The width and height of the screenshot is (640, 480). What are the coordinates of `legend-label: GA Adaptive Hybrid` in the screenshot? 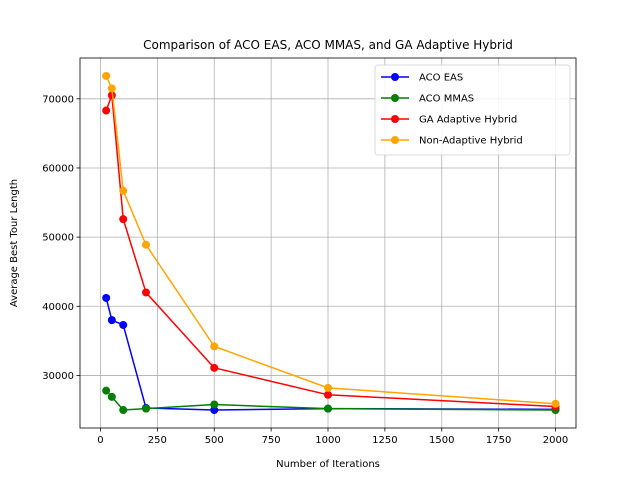 It's located at (468, 120).